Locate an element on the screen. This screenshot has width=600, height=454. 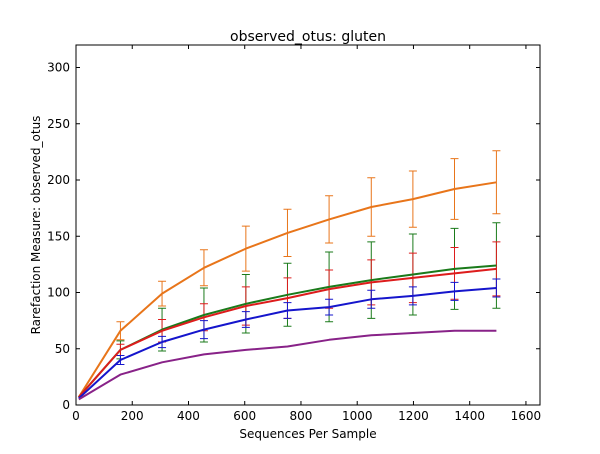
x-tick-label: 400 is located at coordinates (188, 416).